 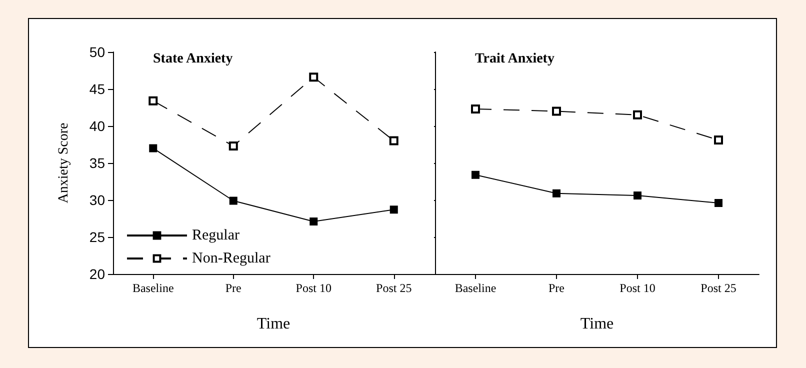 I want to click on chart-title: Trait Anxiety, so click(x=514, y=59).